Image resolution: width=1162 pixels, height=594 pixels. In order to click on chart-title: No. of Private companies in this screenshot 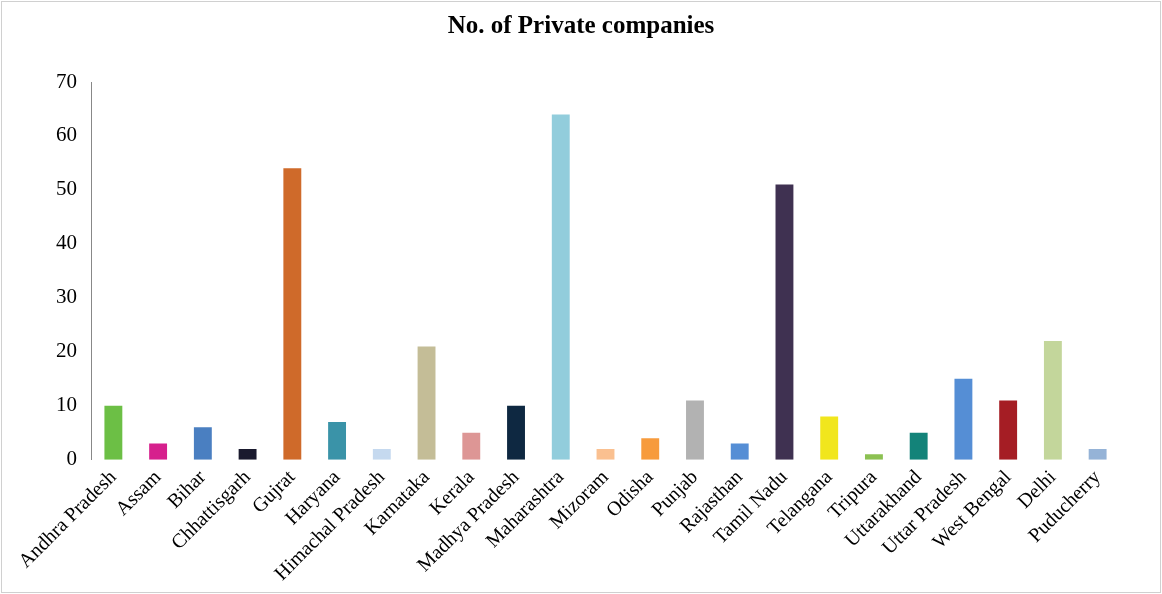, I will do `click(581, 25)`.